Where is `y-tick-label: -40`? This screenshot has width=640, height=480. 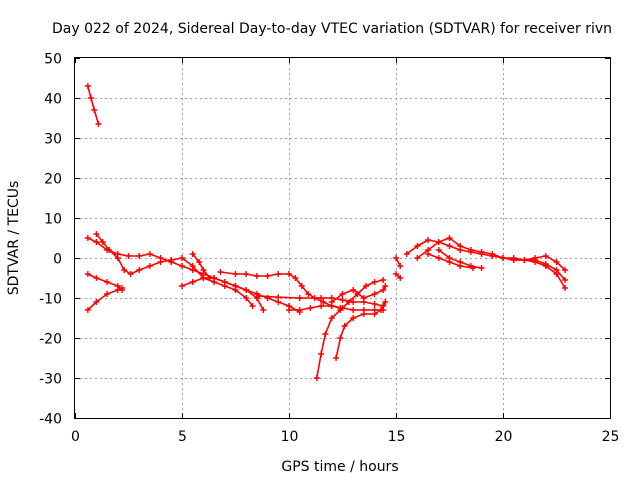
y-tick-label: -40 is located at coordinates (50, 420).